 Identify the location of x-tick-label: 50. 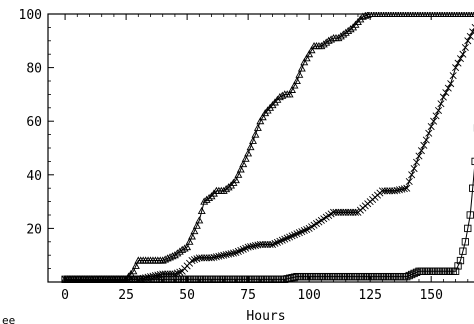
(187, 295).